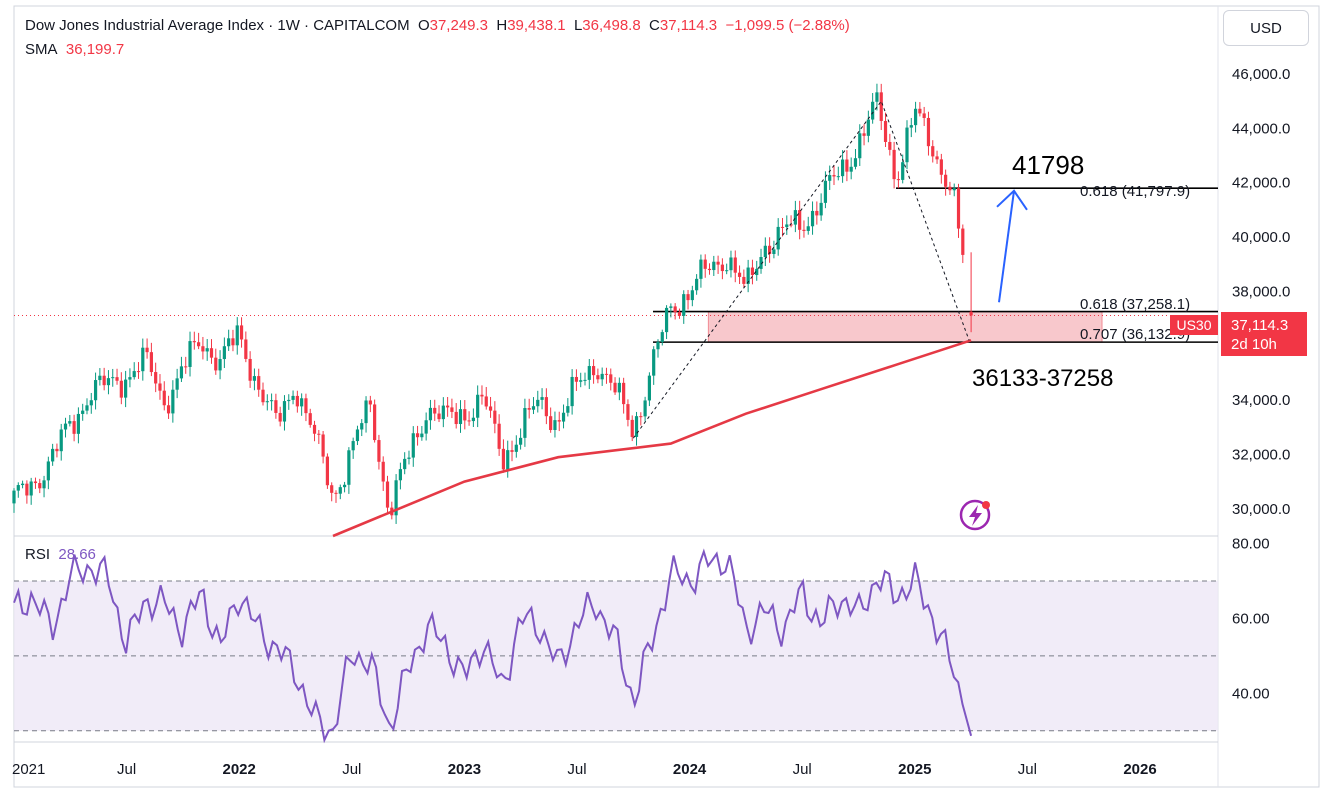 Image resolution: width=1327 pixels, height=805 pixels. Describe the element at coordinates (801, 269) in the screenshot. I see `fib-swing-line` at that location.